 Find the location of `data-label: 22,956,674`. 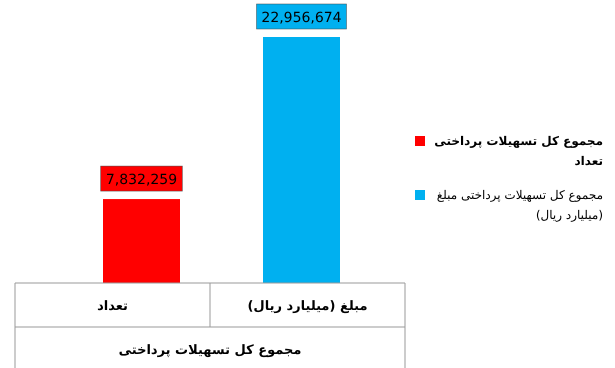

data-label: 22,956,674 is located at coordinates (301, 18).